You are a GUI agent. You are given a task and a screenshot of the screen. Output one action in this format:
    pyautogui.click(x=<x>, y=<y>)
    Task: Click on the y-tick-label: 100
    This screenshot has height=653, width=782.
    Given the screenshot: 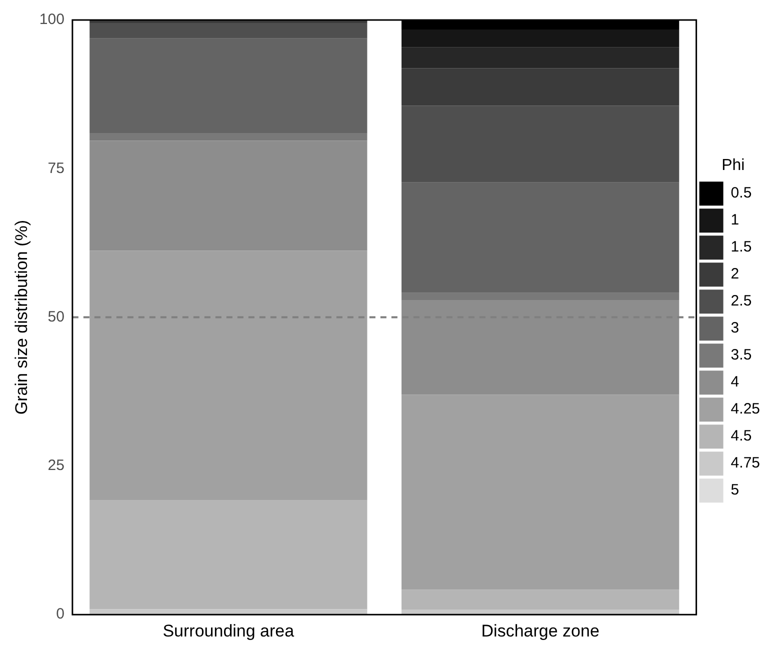 What is the action you would take?
    pyautogui.click(x=51, y=19)
    